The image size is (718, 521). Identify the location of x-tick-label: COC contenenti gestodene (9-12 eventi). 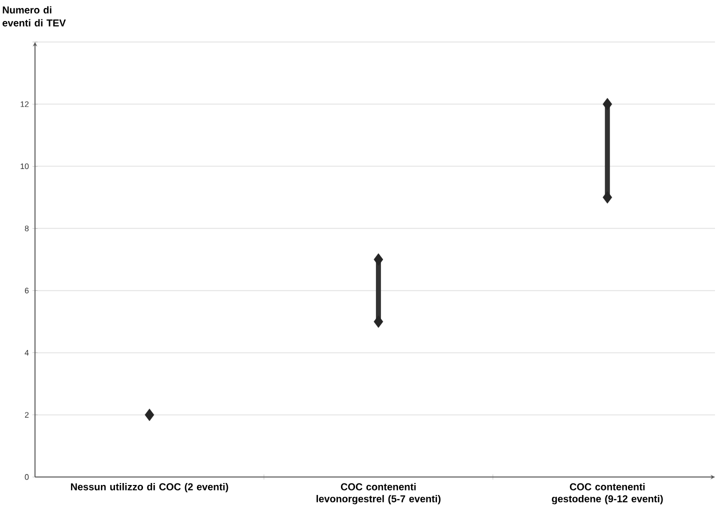
(607, 493).